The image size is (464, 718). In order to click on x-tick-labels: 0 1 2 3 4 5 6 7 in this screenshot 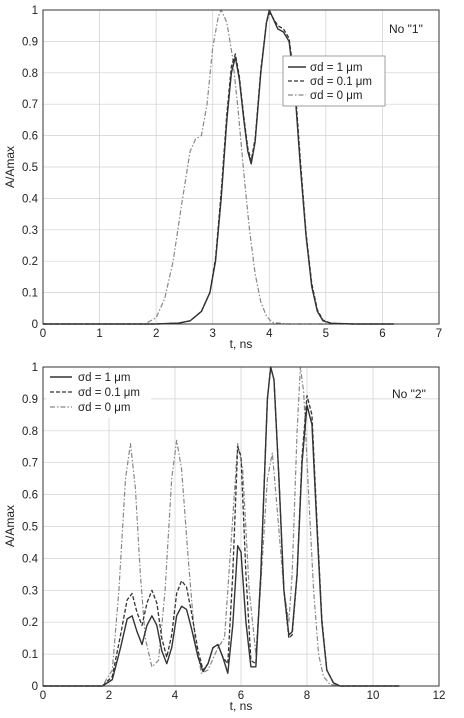, I will do `click(241, 334)`.